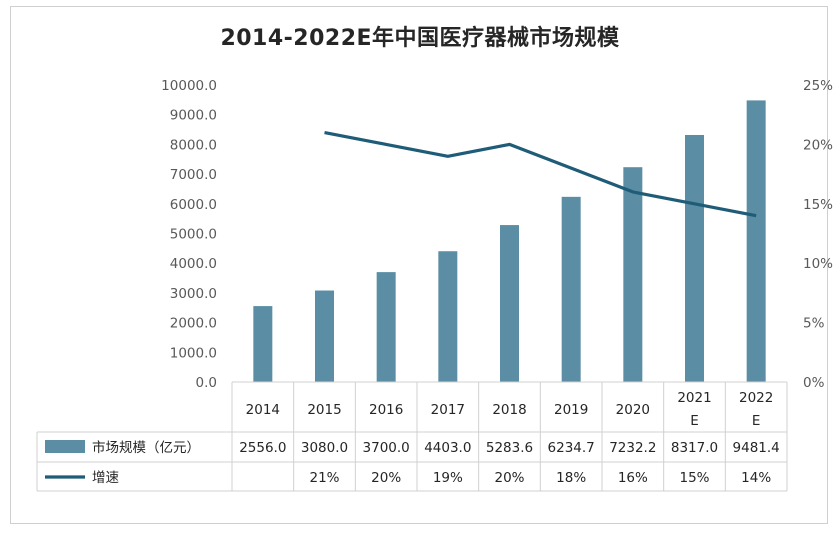 The height and width of the screenshot is (533, 840). What do you see at coordinates (193, 205) in the screenshot?
I see `left-axis-tick-label: 6000.0` at bounding box center [193, 205].